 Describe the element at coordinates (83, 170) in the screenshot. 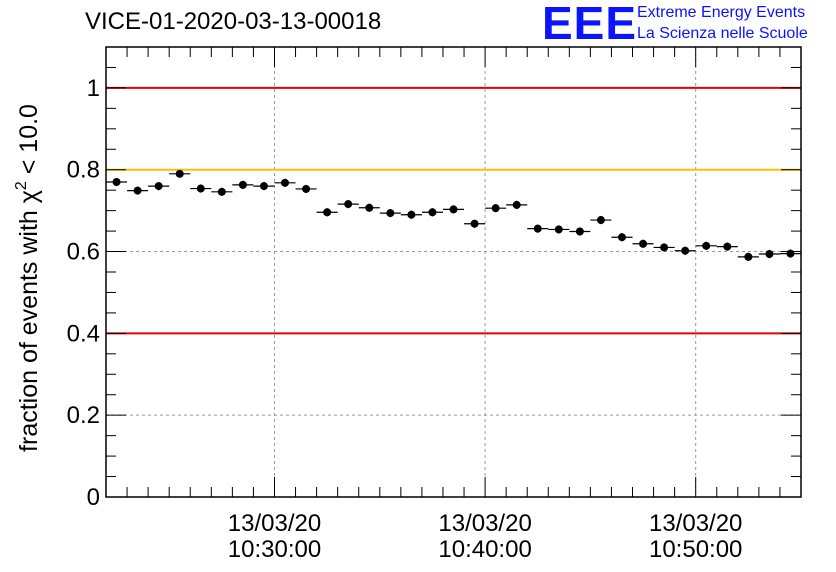

I see `y-tick-label: 0.8` at that location.